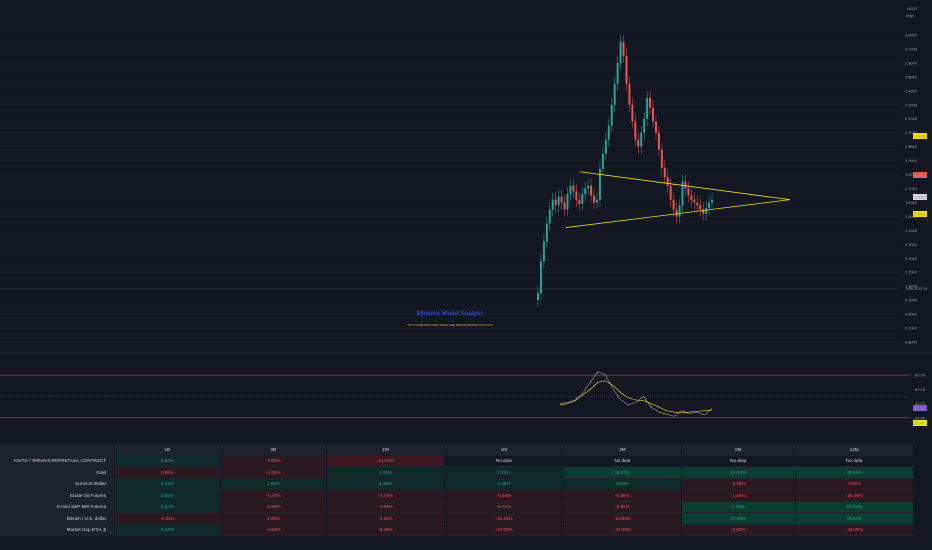 This screenshot has width=932, height=550. I want to click on table-cell: 4.35%, so click(504, 484).